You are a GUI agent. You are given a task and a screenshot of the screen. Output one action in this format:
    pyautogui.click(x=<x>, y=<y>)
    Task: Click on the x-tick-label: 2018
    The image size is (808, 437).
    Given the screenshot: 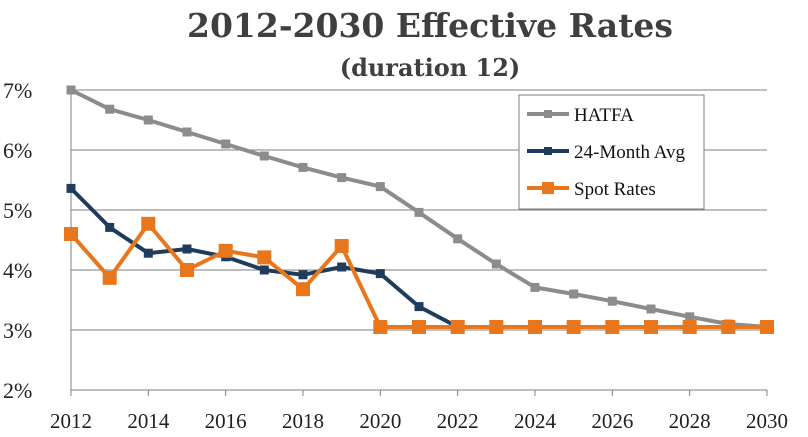 What is the action you would take?
    pyautogui.click(x=303, y=421)
    